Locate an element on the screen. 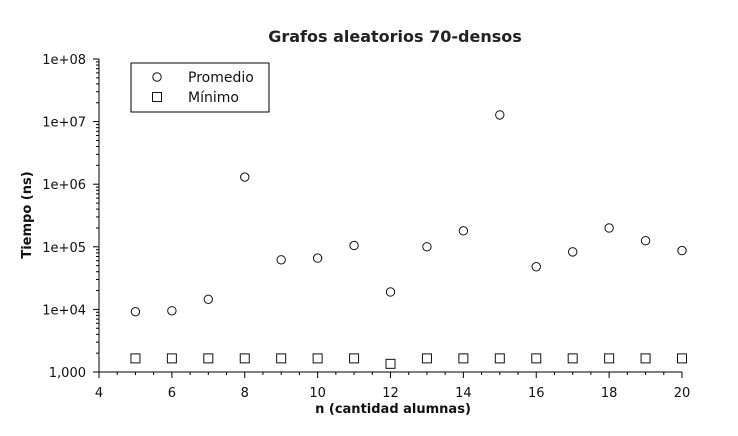 The height and width of the screenshot is (436, 738). y-tick-label: 1e+05 is located at coordinates (64, 248).